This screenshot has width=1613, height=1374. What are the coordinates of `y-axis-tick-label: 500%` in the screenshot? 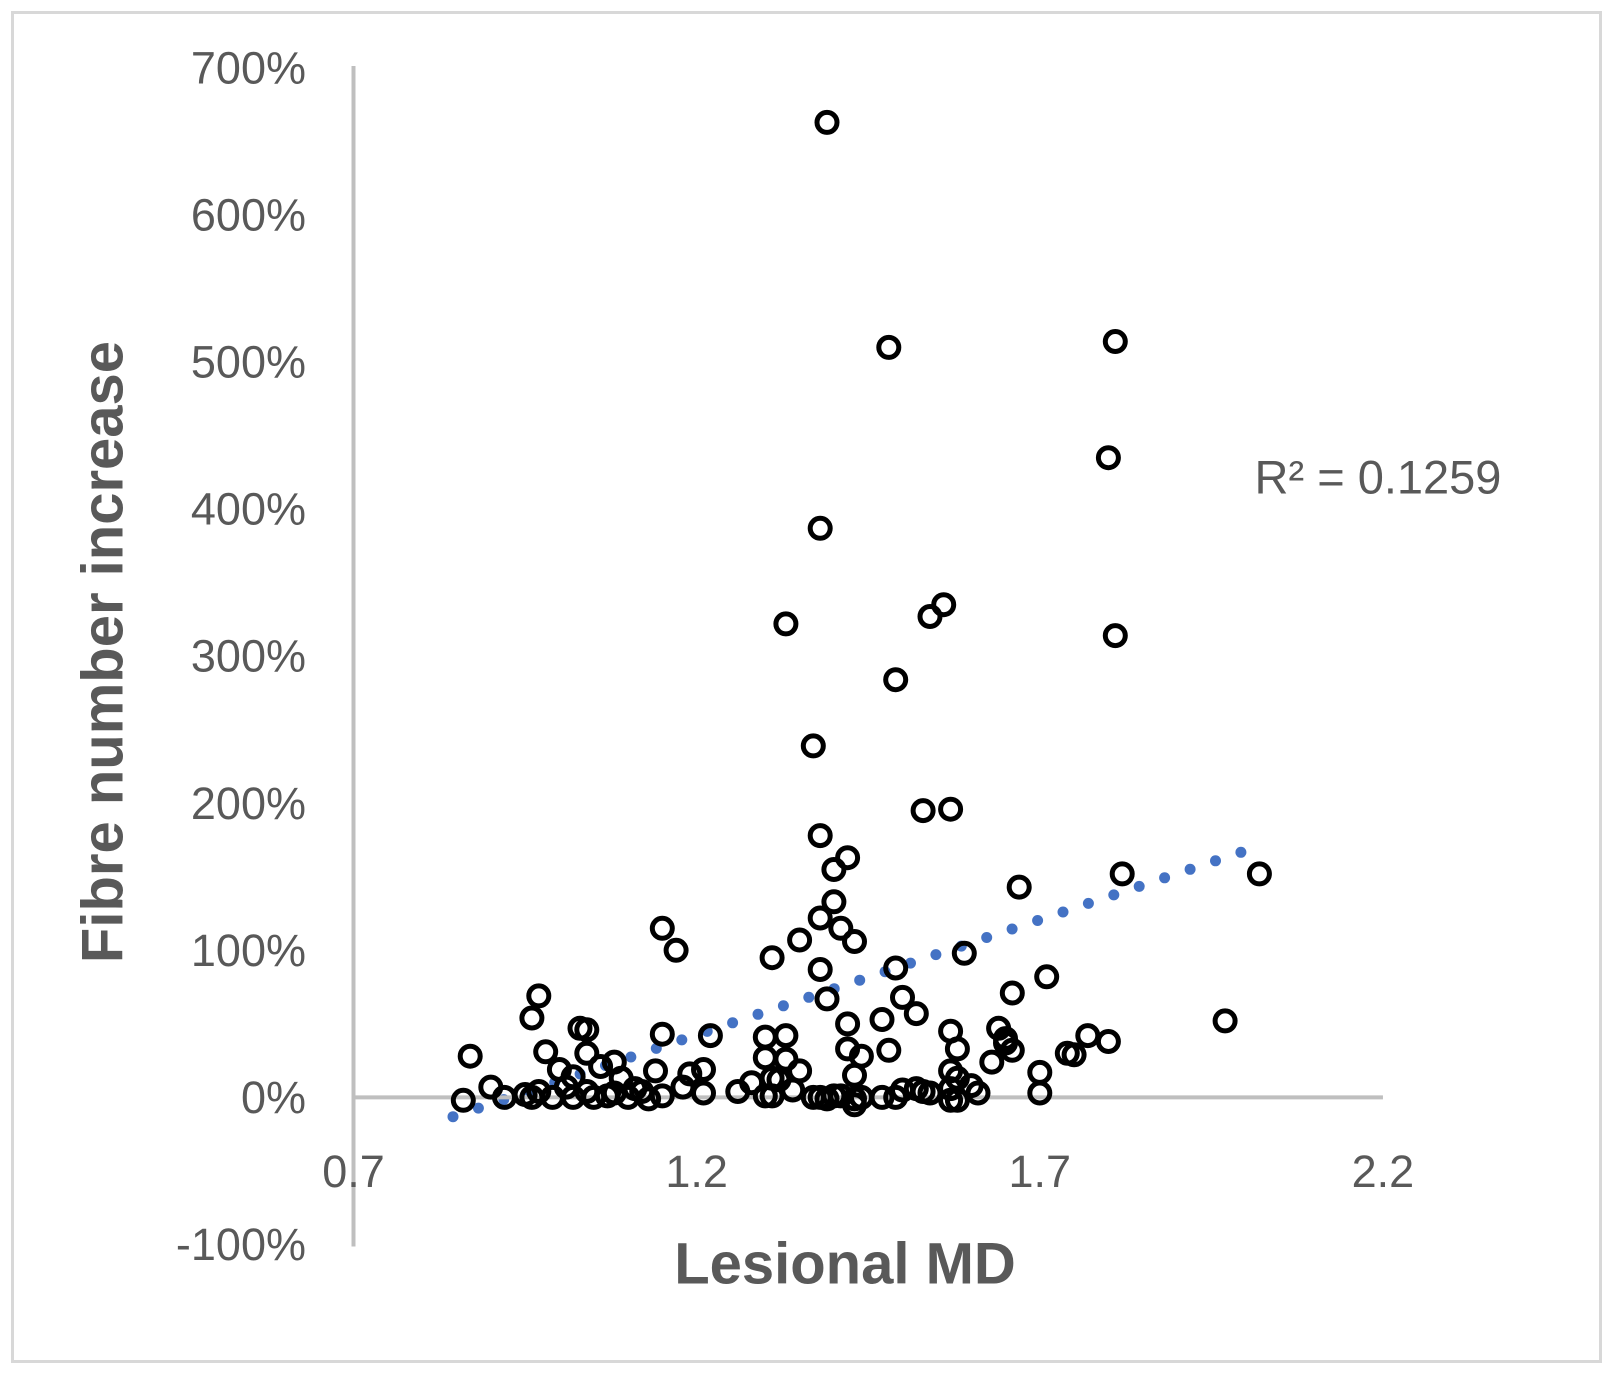 It's located at (248, 362).